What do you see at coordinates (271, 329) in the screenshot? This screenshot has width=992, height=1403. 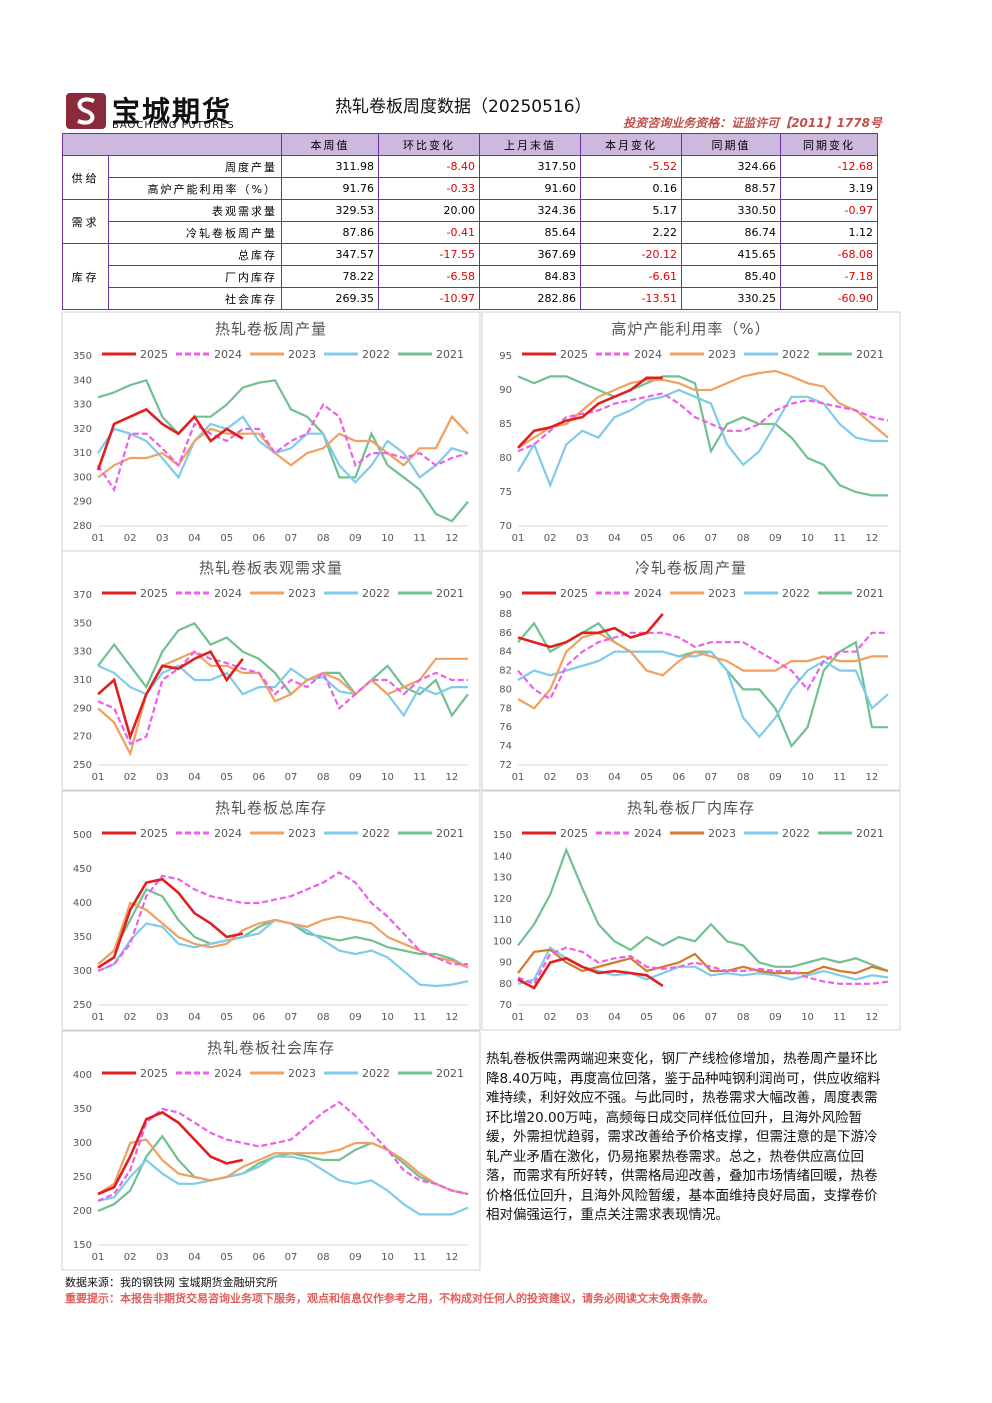 I see `chart-title: 热轧卷板周产量` at bounding box center [271, 329].